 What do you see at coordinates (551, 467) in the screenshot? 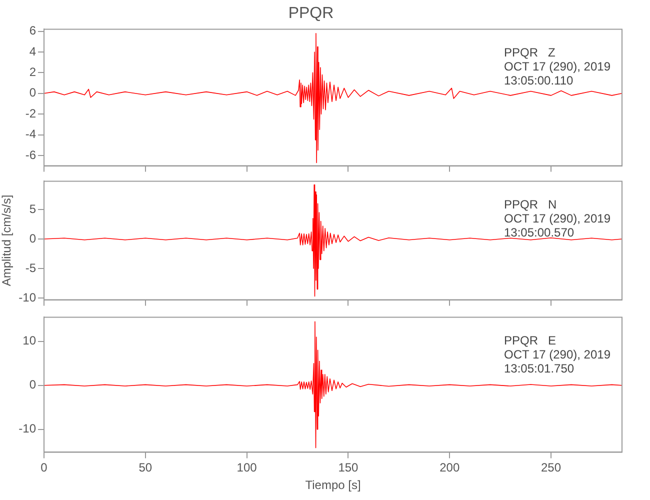
I see `x-tick-label: 250` at bounding box center [551, 467].